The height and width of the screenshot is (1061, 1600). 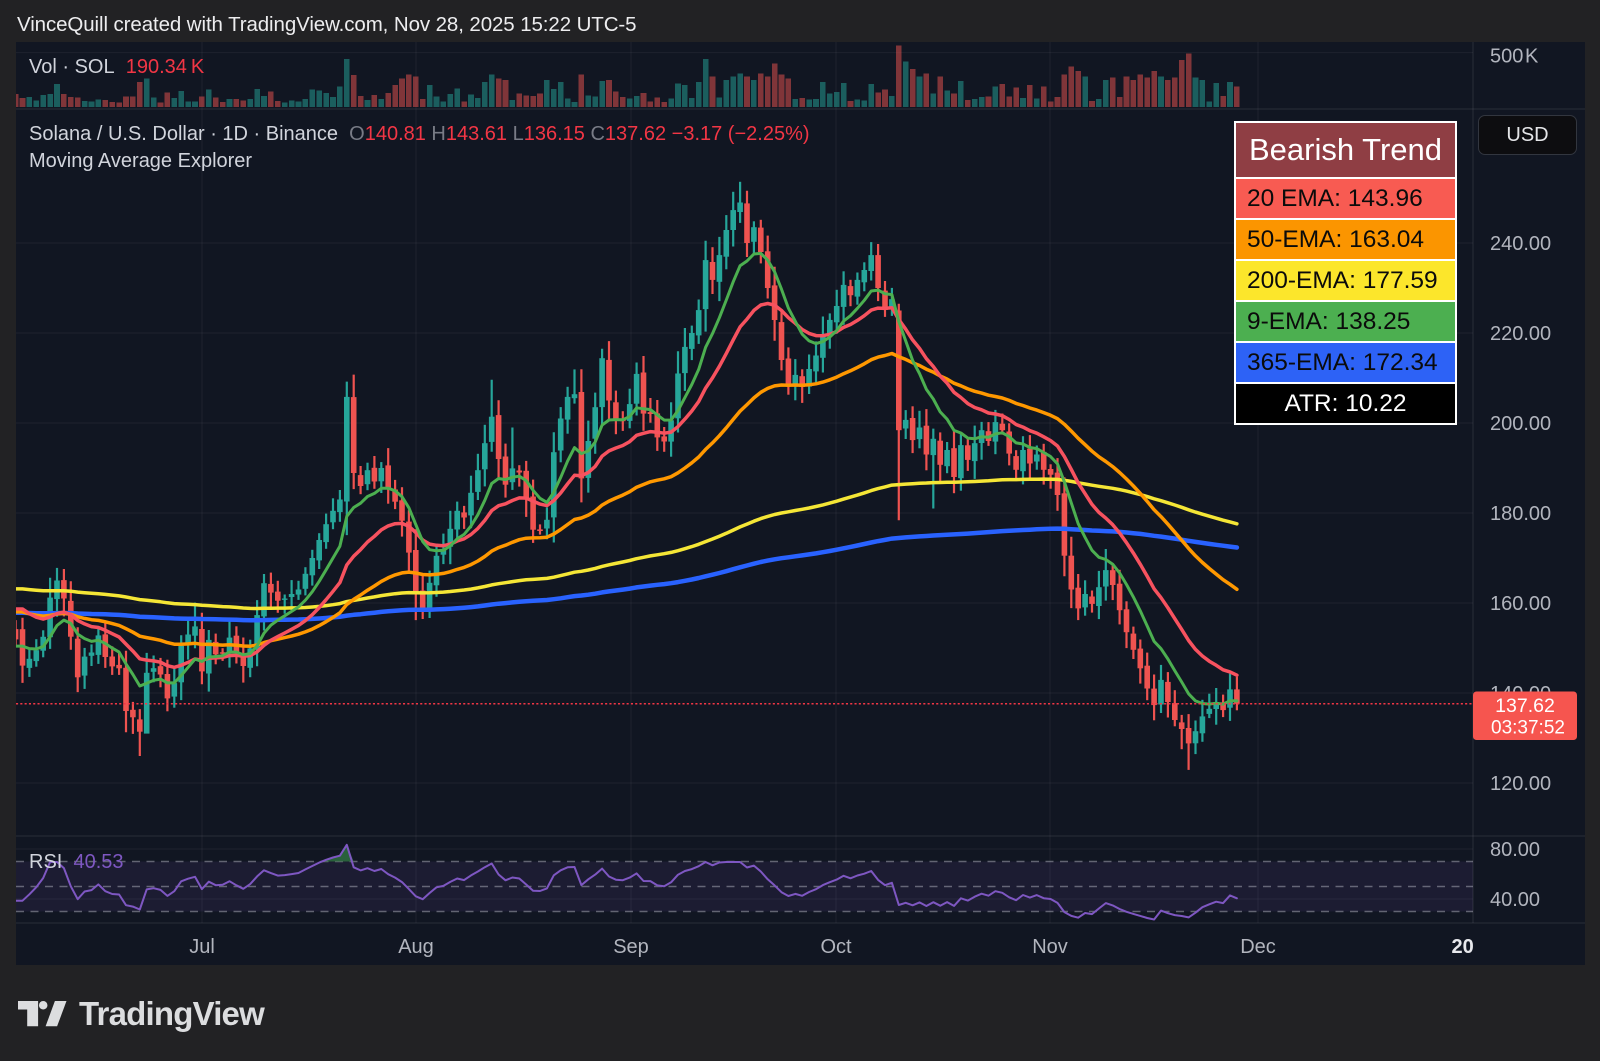 I want to click on svg-text: 80.00, so click(x=1515, y=850).